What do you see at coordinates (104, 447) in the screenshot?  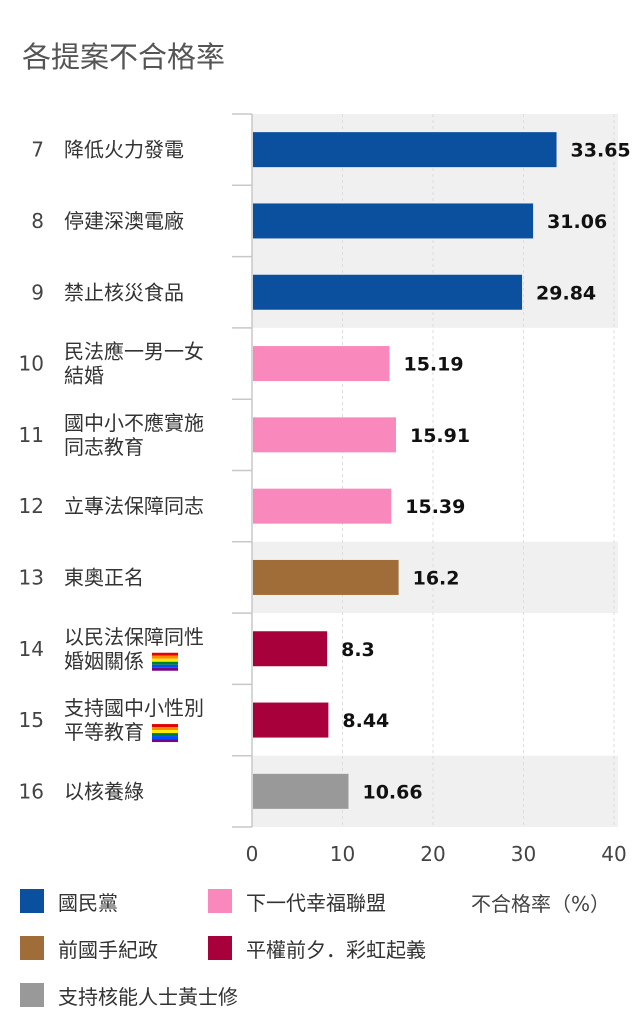 I see `category-label: 同志教育` at bounding box center [104, 447].